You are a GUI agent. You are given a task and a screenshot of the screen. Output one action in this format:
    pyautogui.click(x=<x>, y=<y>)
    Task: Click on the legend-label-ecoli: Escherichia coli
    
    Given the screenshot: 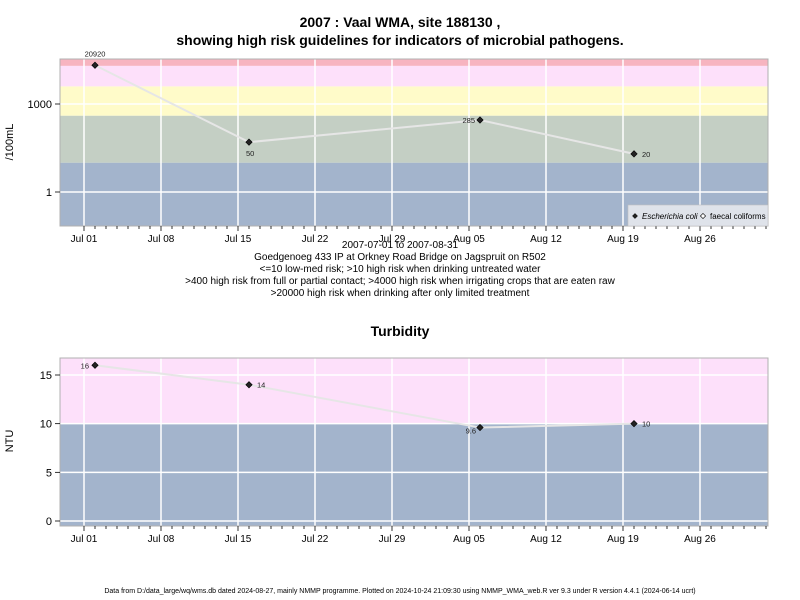 What is the action you would take?
    pyautogui.click(x=670, y=216)
    